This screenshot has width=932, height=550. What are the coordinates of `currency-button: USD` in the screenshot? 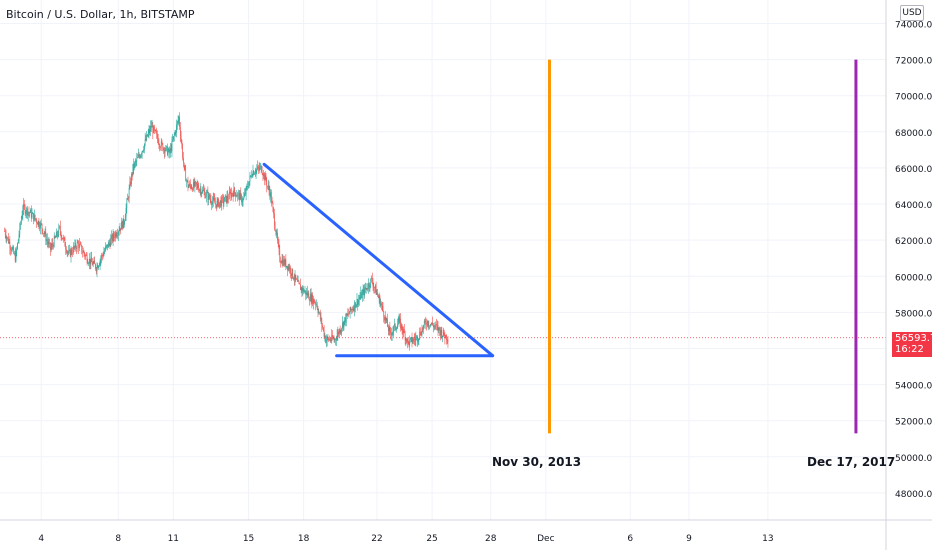 It's located at (912, 13).